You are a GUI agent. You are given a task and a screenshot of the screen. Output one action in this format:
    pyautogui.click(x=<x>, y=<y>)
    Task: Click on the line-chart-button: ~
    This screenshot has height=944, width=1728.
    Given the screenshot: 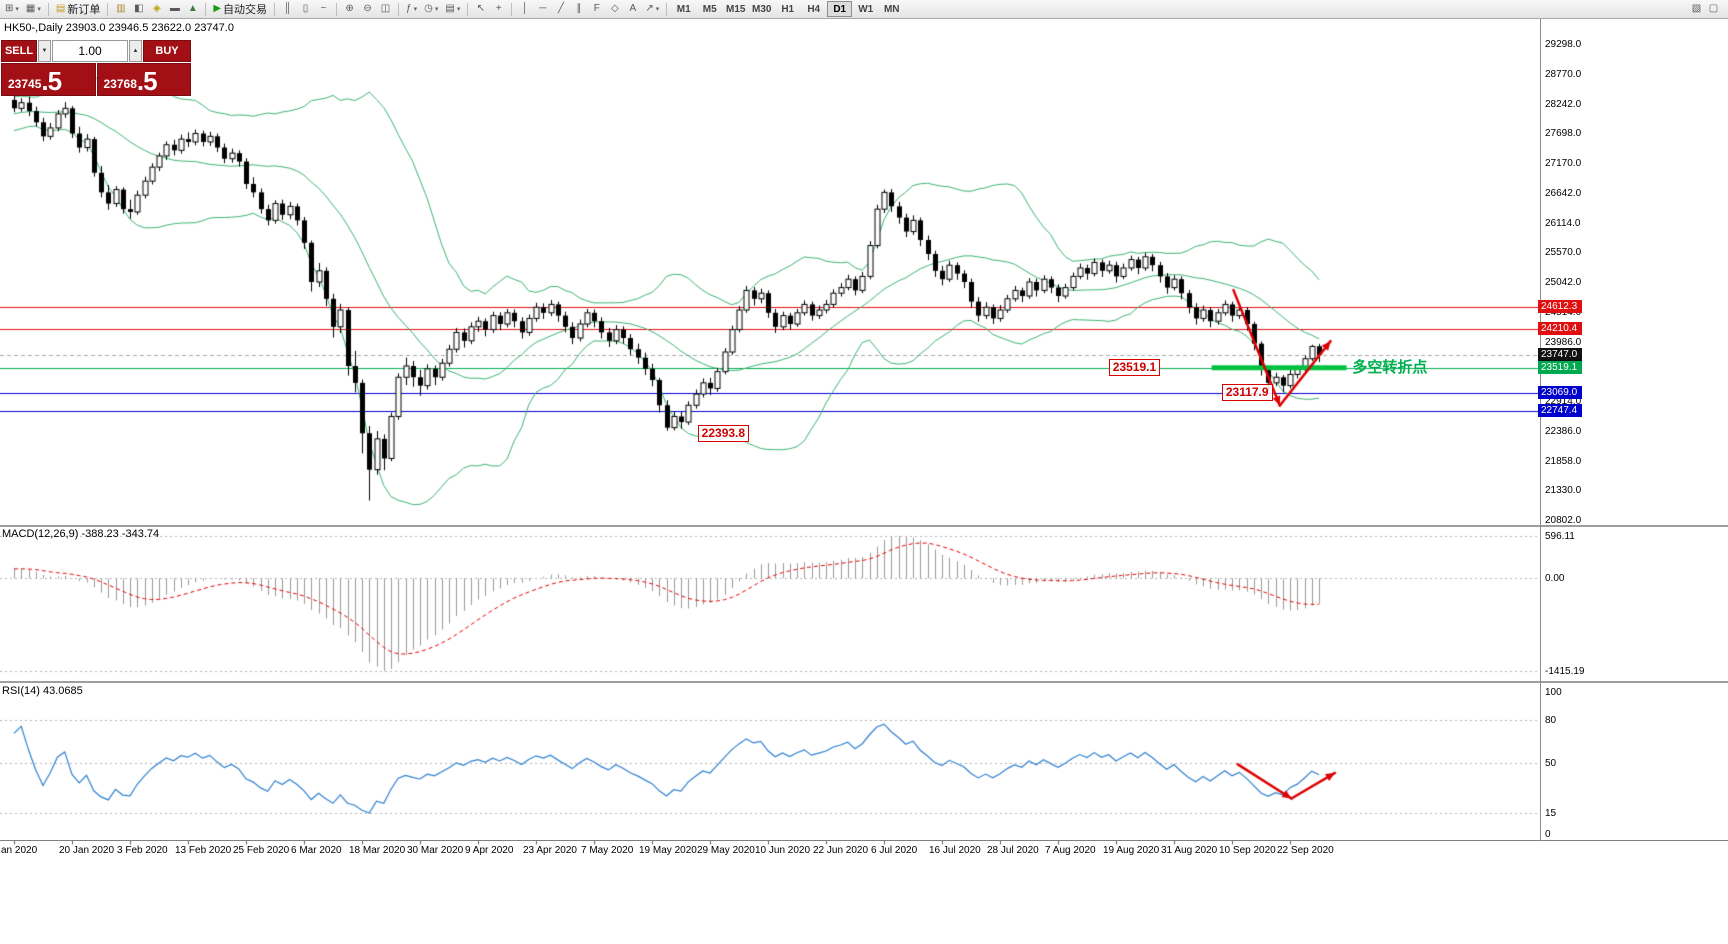 What is the action you would take?
    pyautogui.click(x=323, y=9)
    